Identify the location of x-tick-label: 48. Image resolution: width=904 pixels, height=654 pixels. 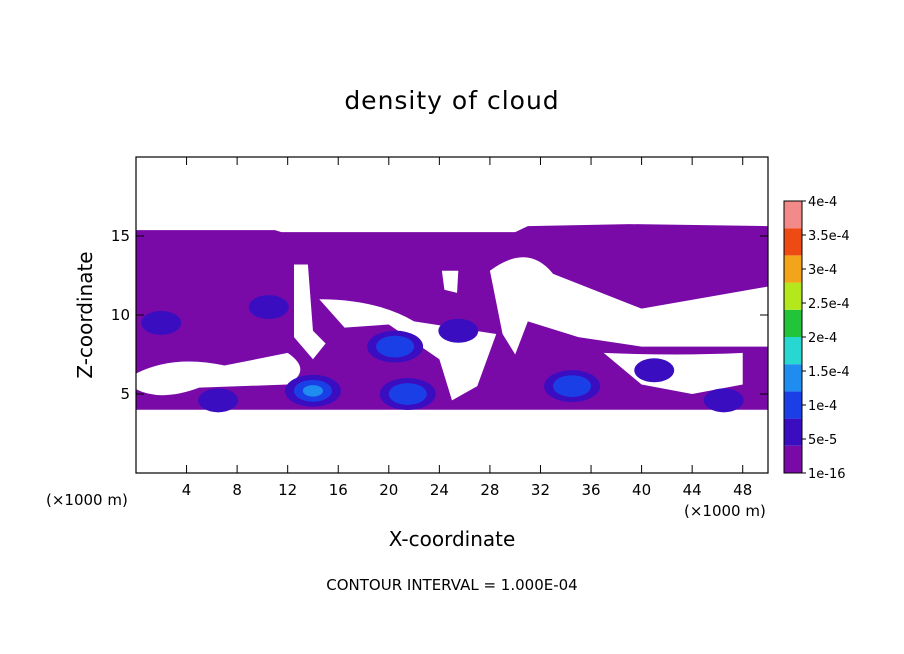
(742, 490).